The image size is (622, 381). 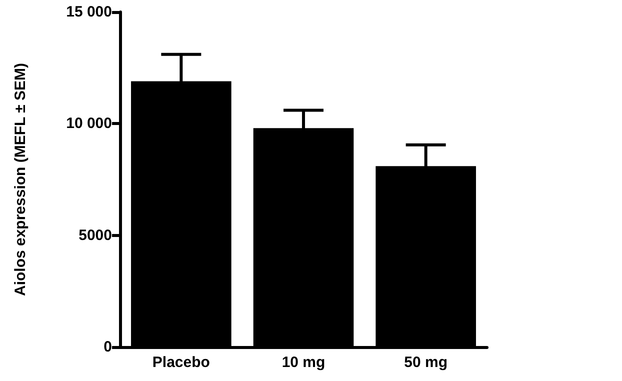 What do you see at coordinates (89, 123) in the screenshot?
I see `y-tick-label: 10 000` at bounding box center [89, 123].